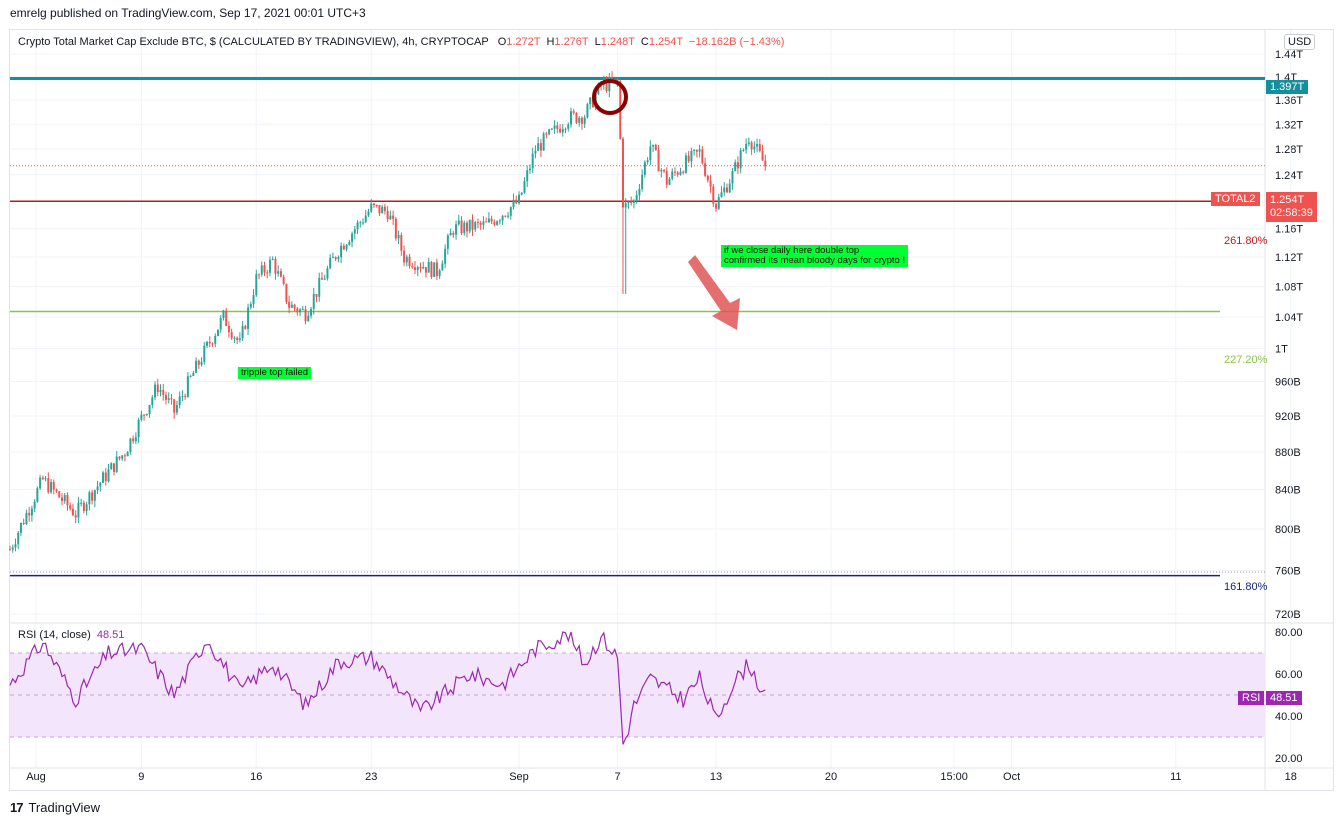  Describe the element at coordinates (523, 42) in the screenshot. I see `legend-open: 1.272T` at that location.